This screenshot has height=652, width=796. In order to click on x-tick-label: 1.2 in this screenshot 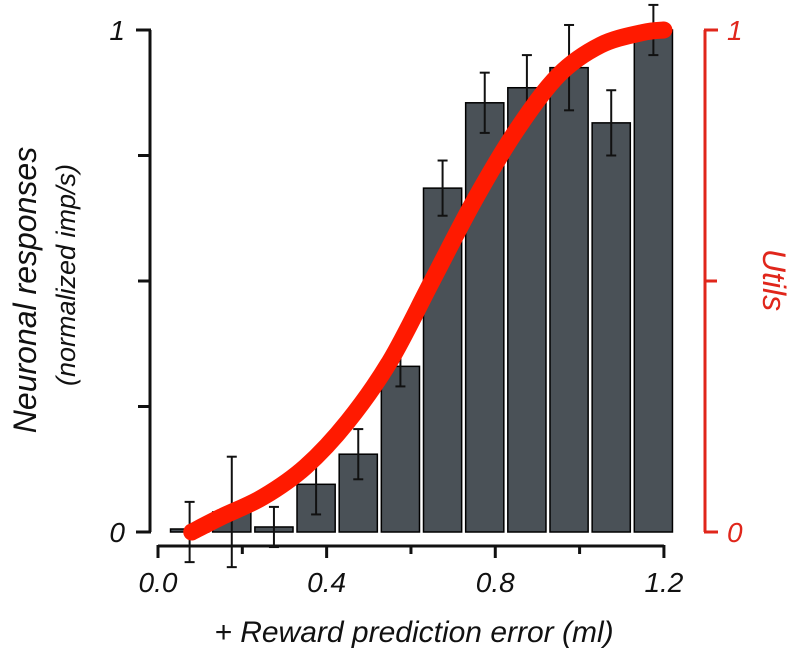, I will do `click(663, 582)`.